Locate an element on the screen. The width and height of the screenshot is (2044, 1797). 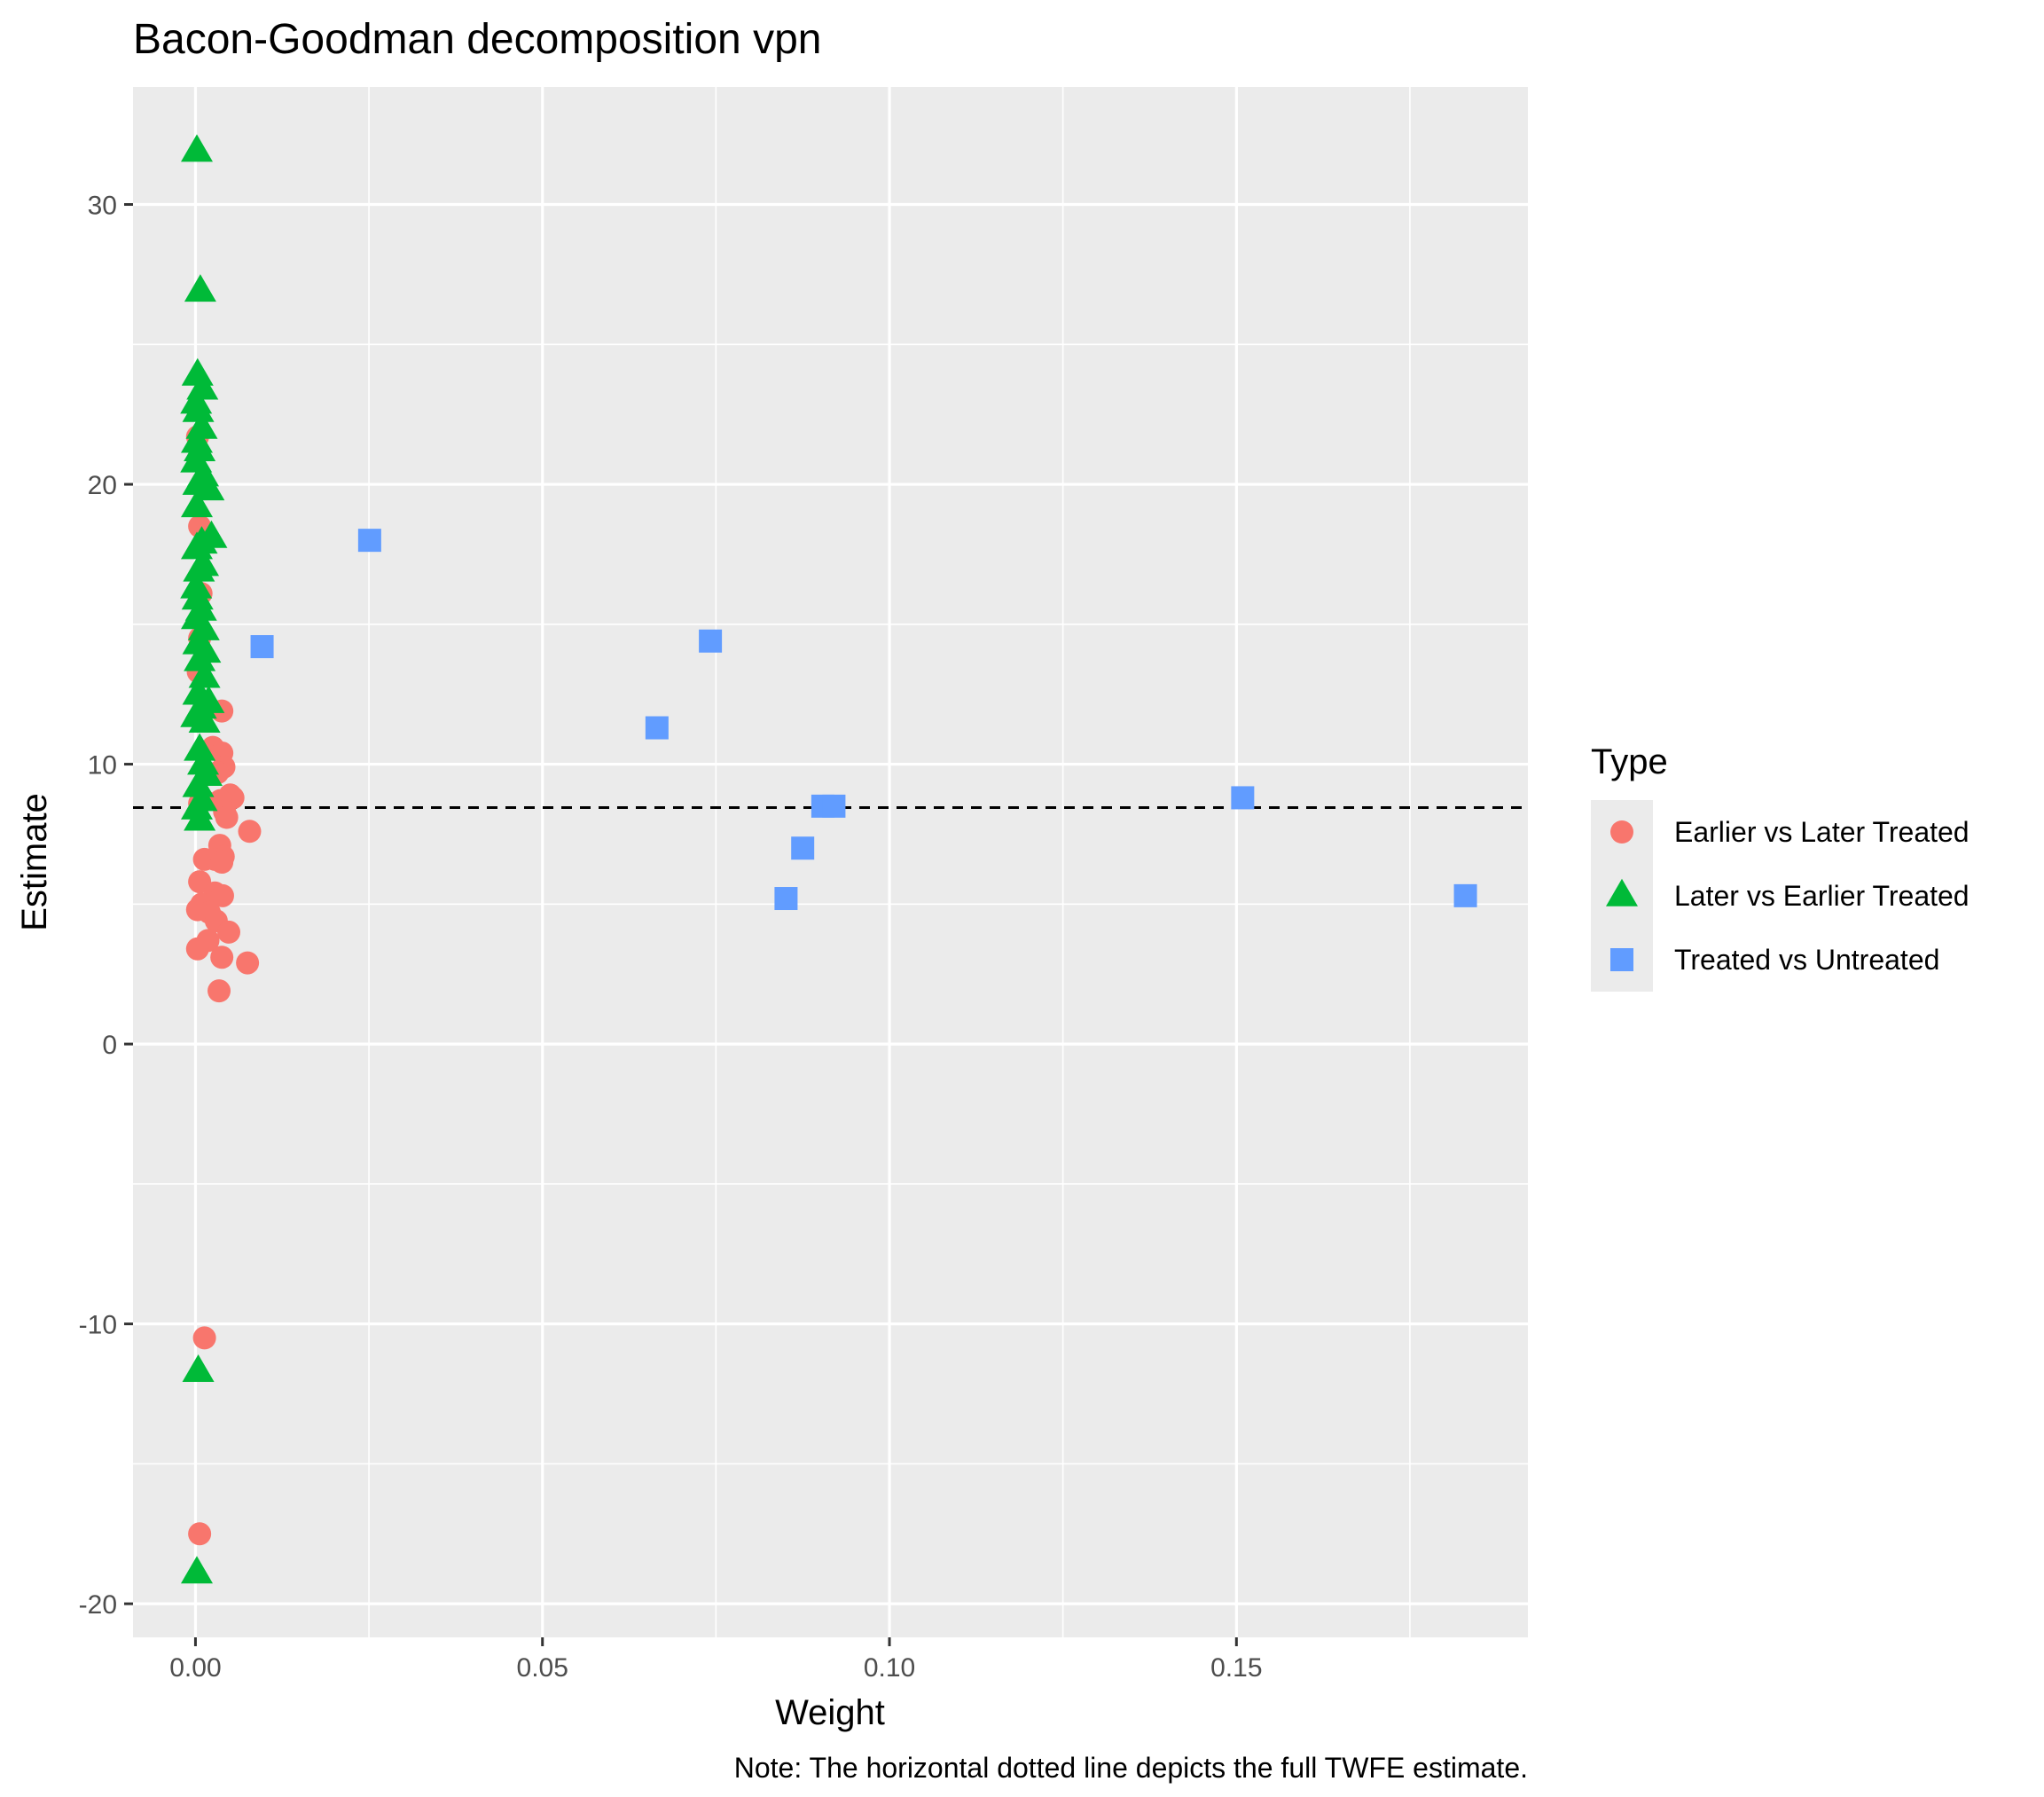
legend-label: Earlier vs Later Treated is located at coordinates (1822, 832).